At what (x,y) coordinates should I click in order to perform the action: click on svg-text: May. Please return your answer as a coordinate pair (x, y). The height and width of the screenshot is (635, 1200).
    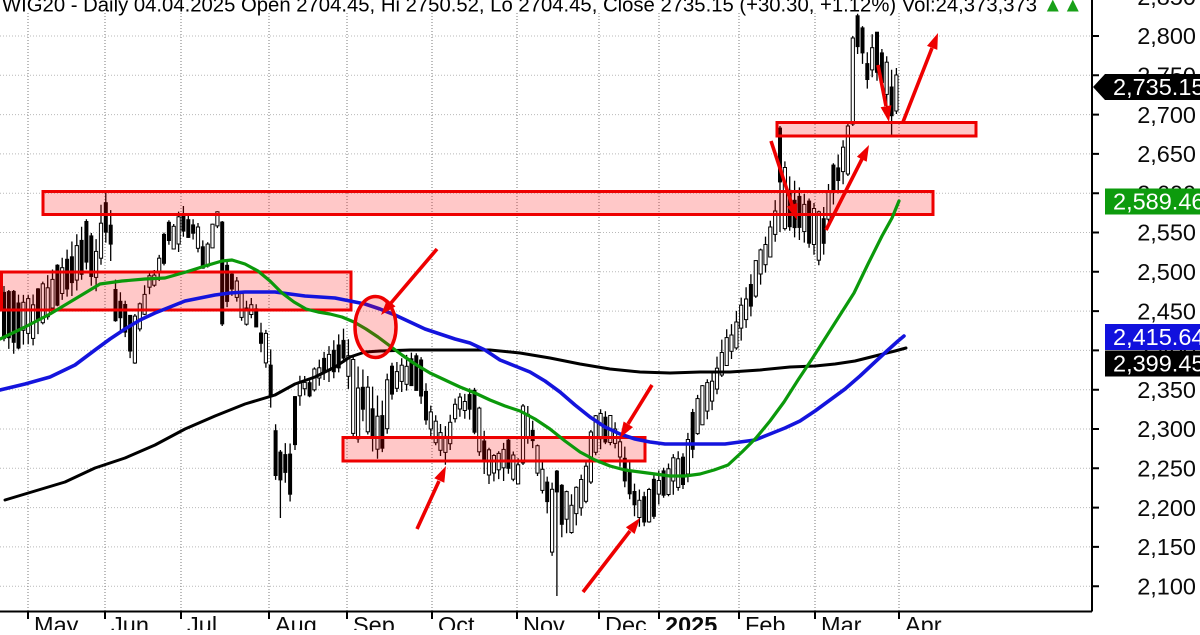
    Looking at the image, I should click on (56, 621).